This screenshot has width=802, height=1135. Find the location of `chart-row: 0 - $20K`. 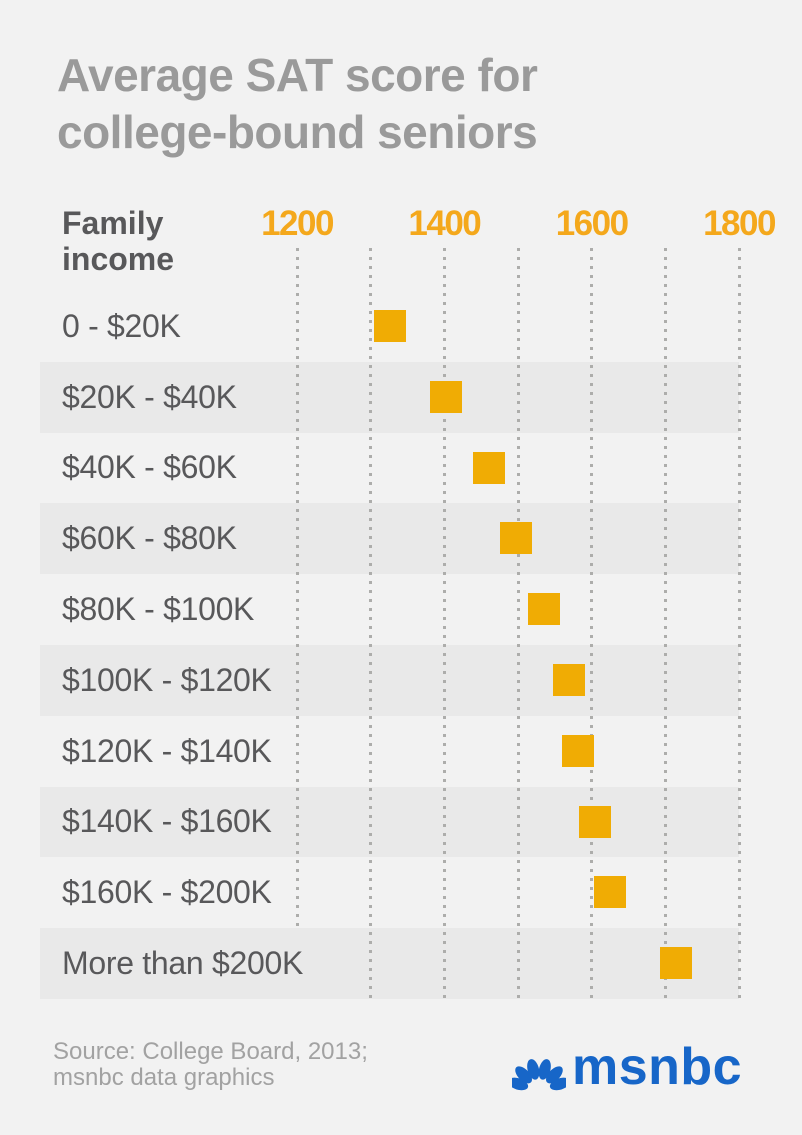

chart-row: 0 - $20K is located at coordinates (389, 326).